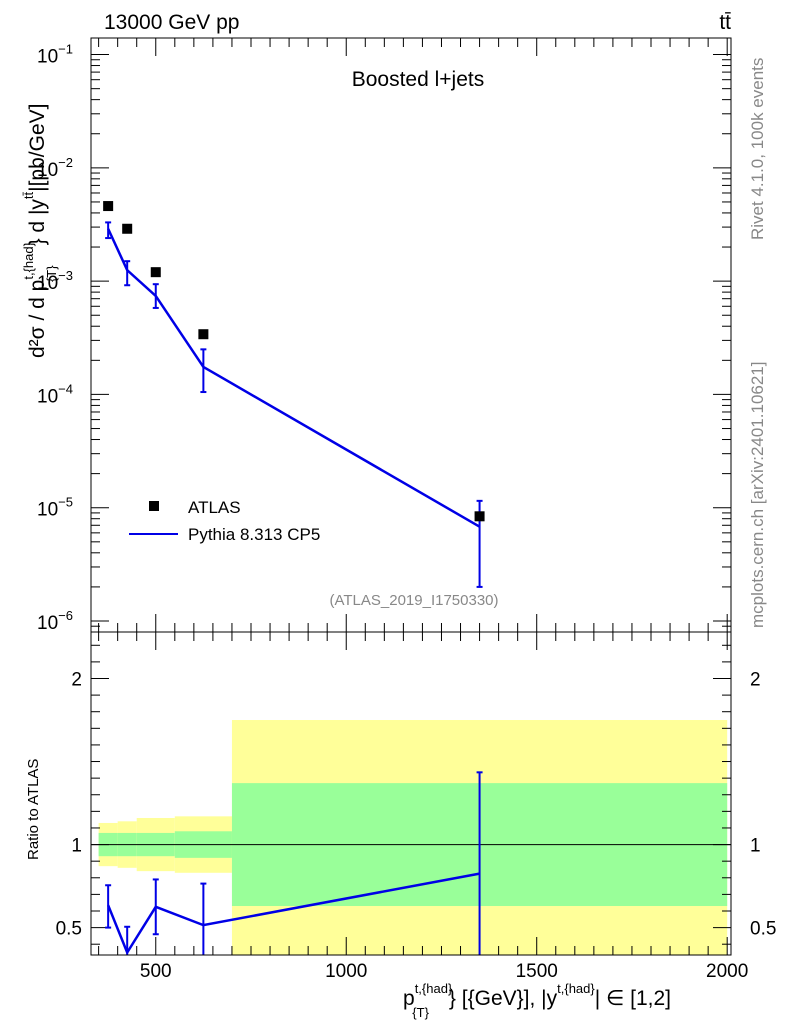 This screenshot has height=1024, width=786. Describe the element at coordinates (576, 988) in the screenshot. I see `x-label-sup2: t,{had}` at that location.